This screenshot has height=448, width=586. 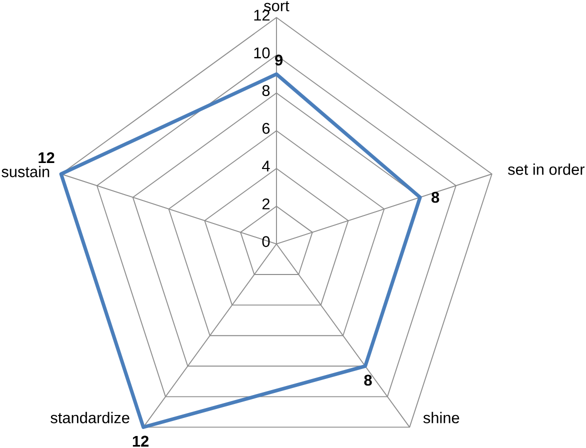 What do you see at coordinates (262, 53) in the screenshot?
I see `y-tick-label: 10` at bounding box center [262, 53].